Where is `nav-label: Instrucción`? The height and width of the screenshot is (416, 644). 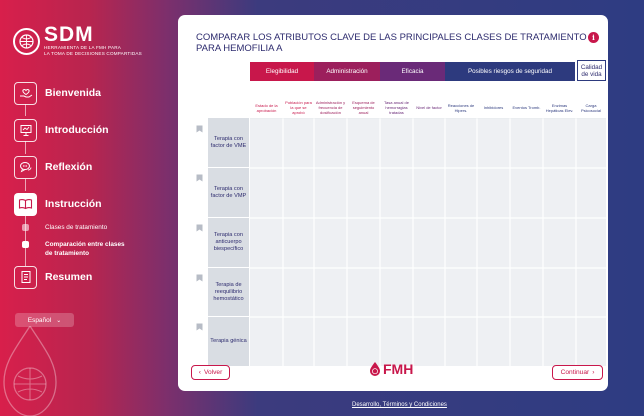
nav-label: Instrucción is located at coordinates (73, 204).